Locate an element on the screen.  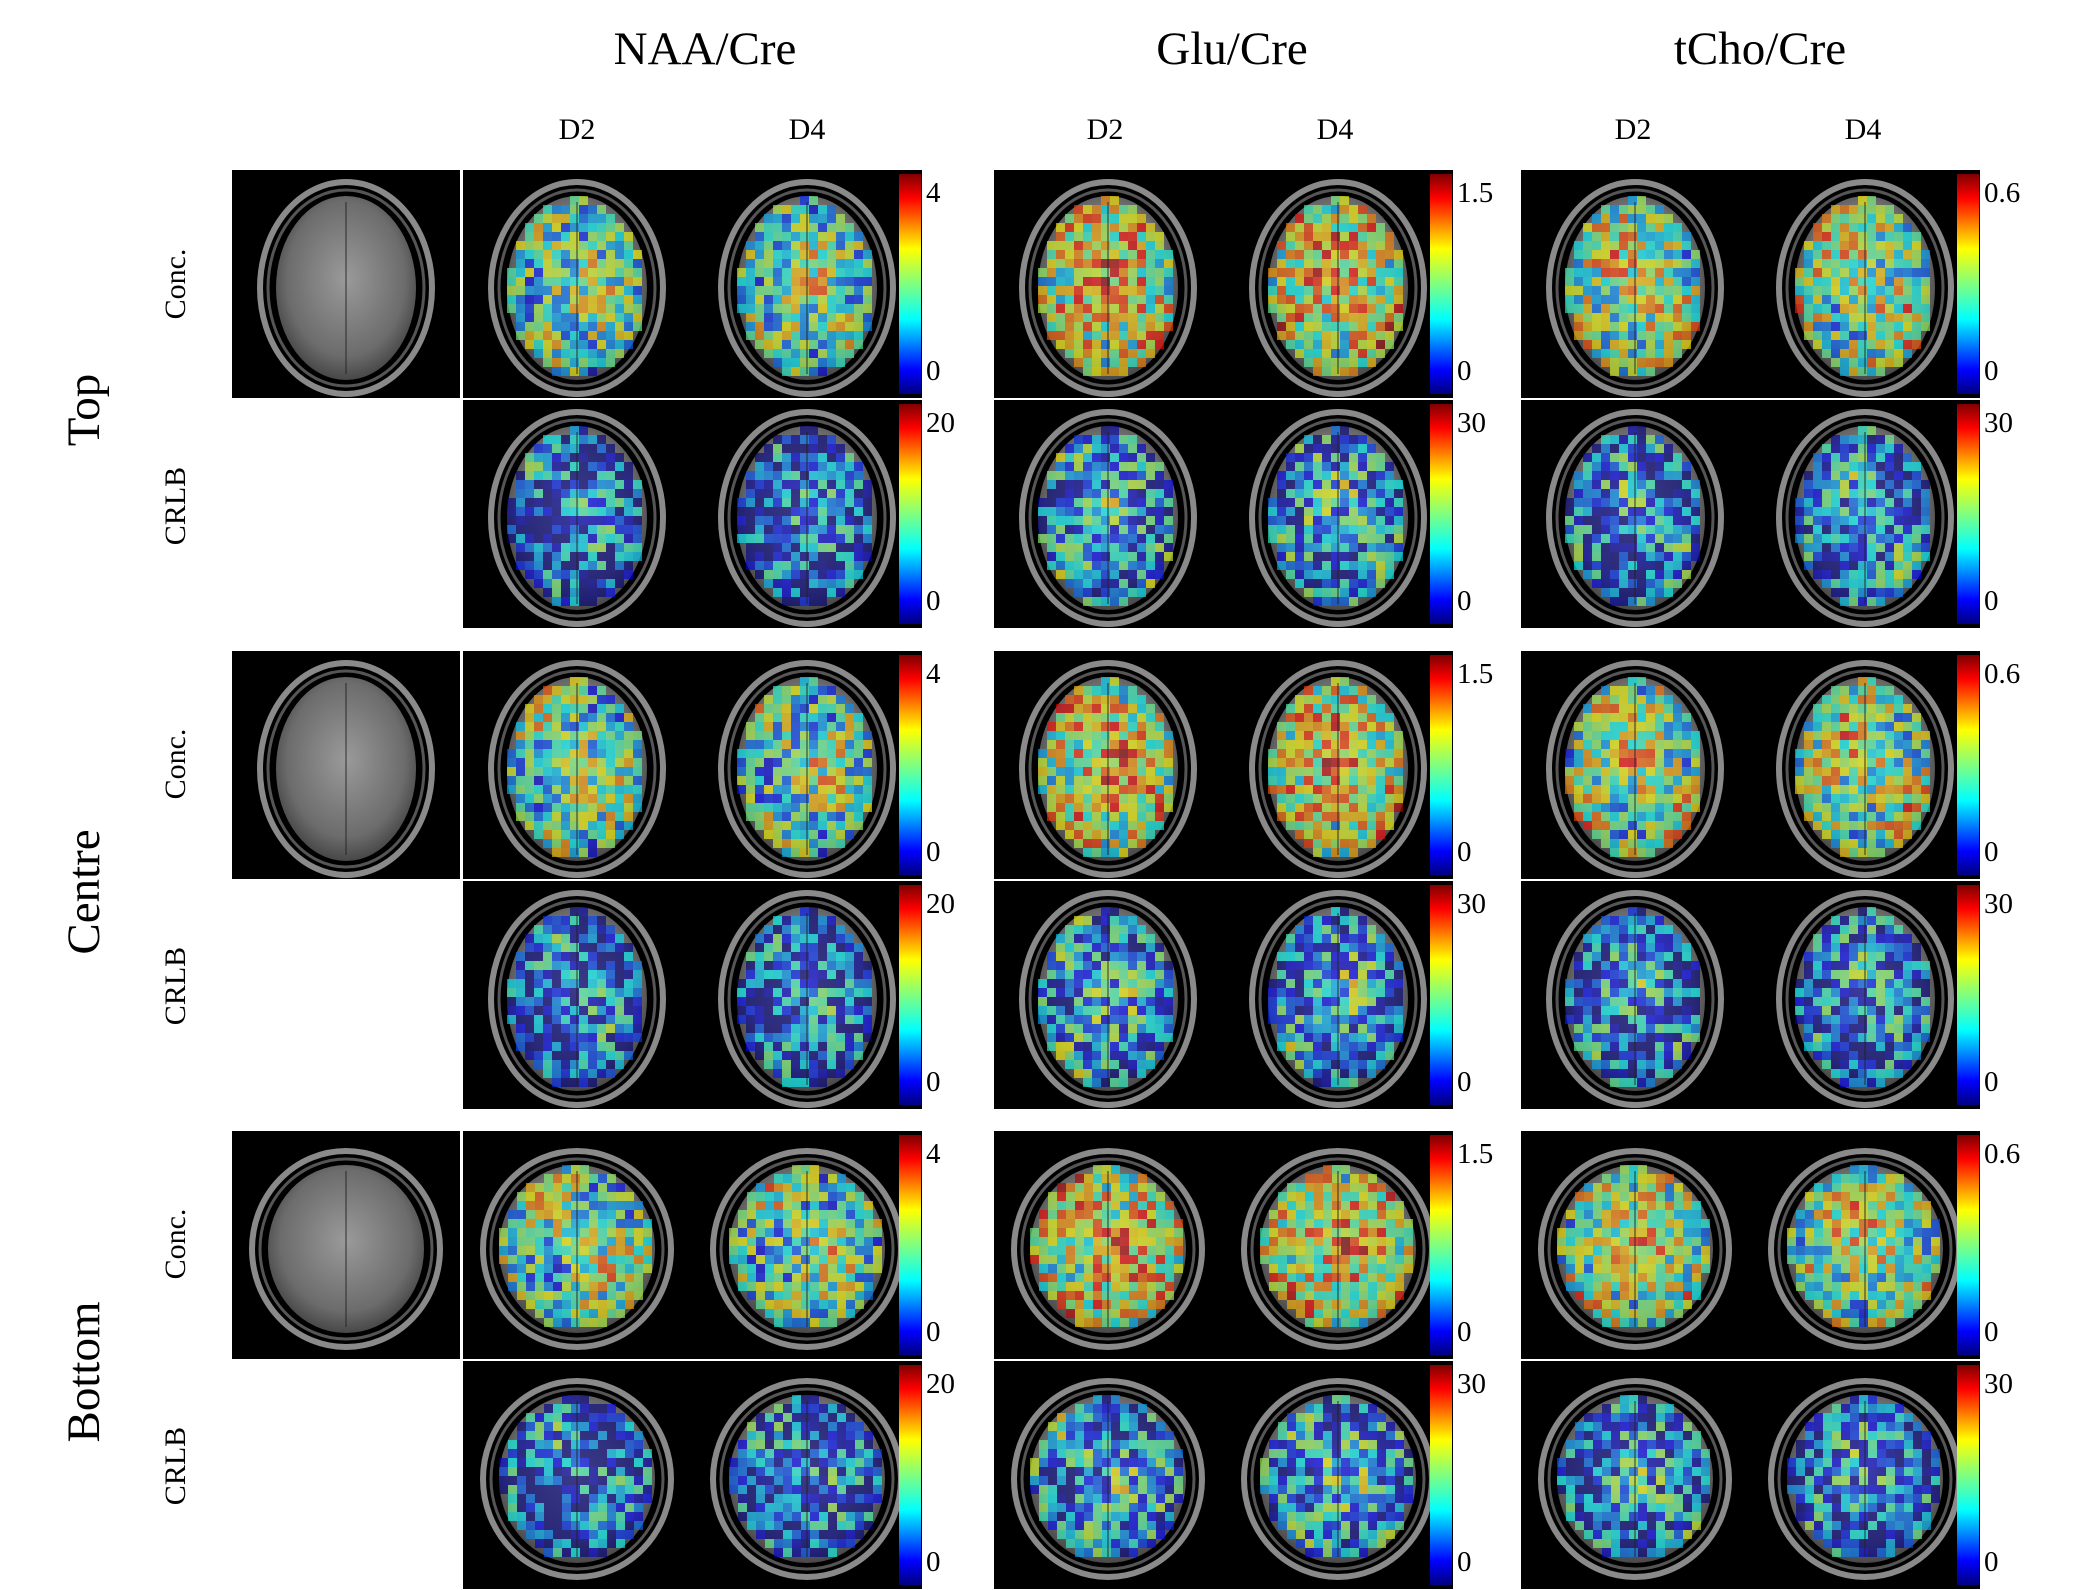
tcho-title: tCho/Cre is located at coordinates (1760, 49).